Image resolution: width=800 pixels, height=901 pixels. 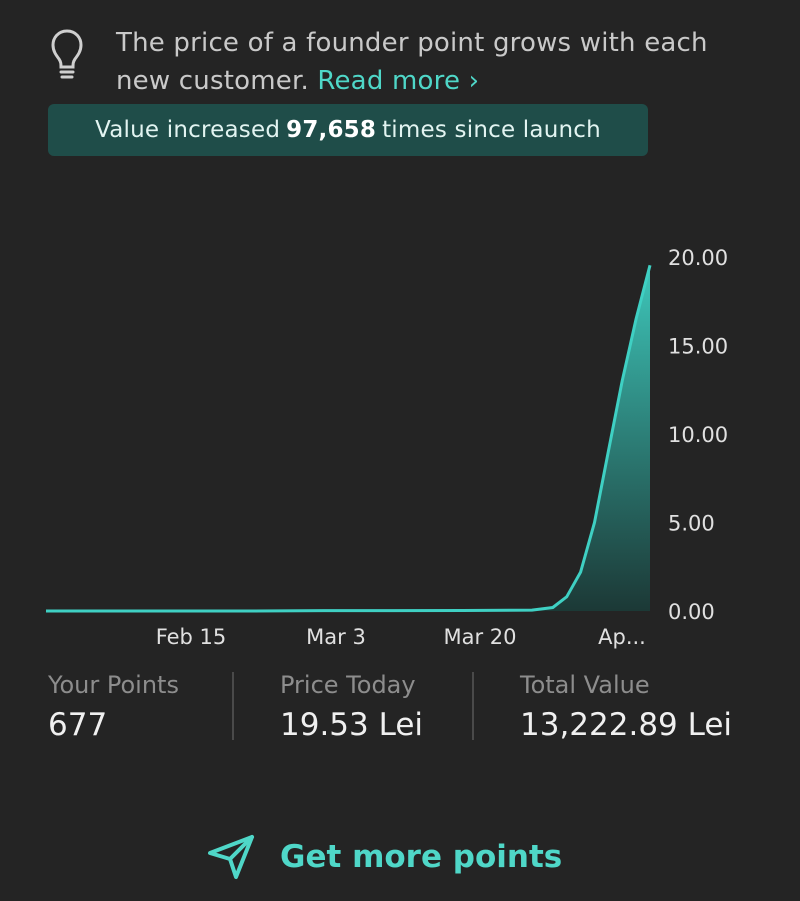 I want to click on y-tick-label: 5.00, so click(x=691, y=524).